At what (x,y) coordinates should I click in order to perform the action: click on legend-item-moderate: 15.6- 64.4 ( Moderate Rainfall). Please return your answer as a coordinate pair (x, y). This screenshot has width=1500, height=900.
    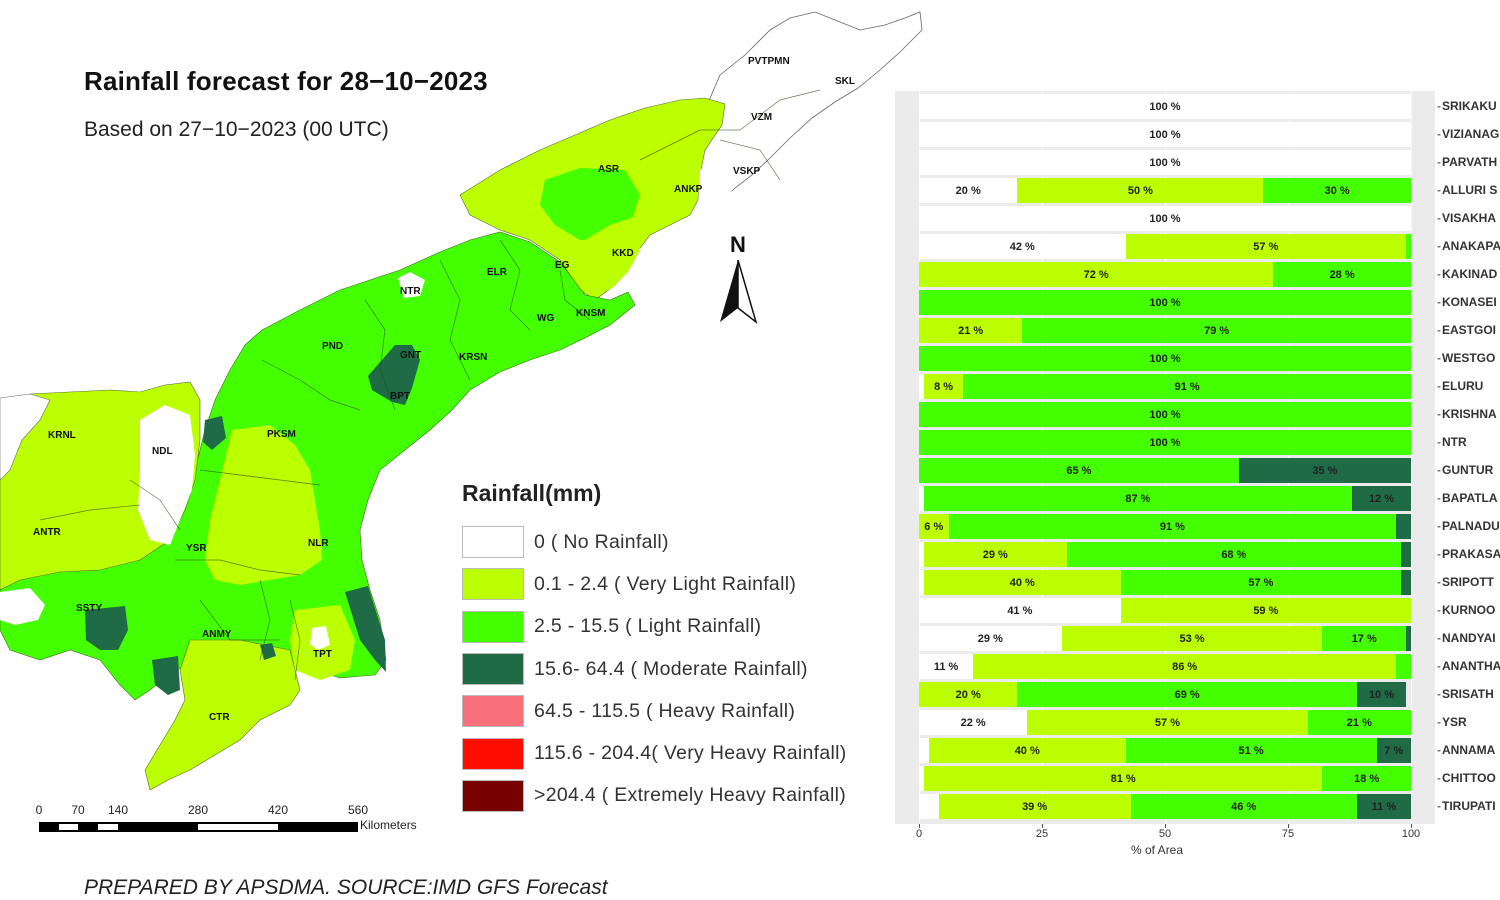
    Looking at the image, I should click on (654, 669).